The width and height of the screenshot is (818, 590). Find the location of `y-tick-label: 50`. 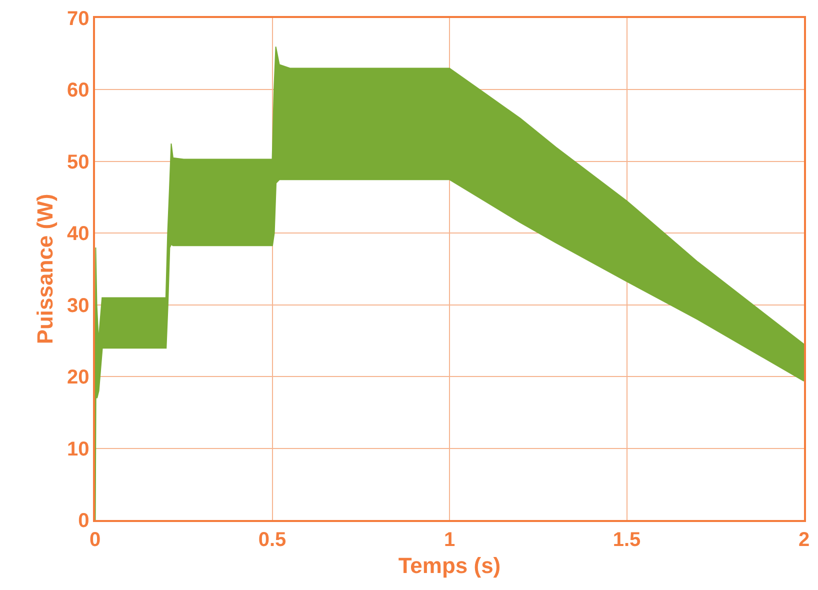

y-tick-label: 50 is located at coordinates (78, 162).